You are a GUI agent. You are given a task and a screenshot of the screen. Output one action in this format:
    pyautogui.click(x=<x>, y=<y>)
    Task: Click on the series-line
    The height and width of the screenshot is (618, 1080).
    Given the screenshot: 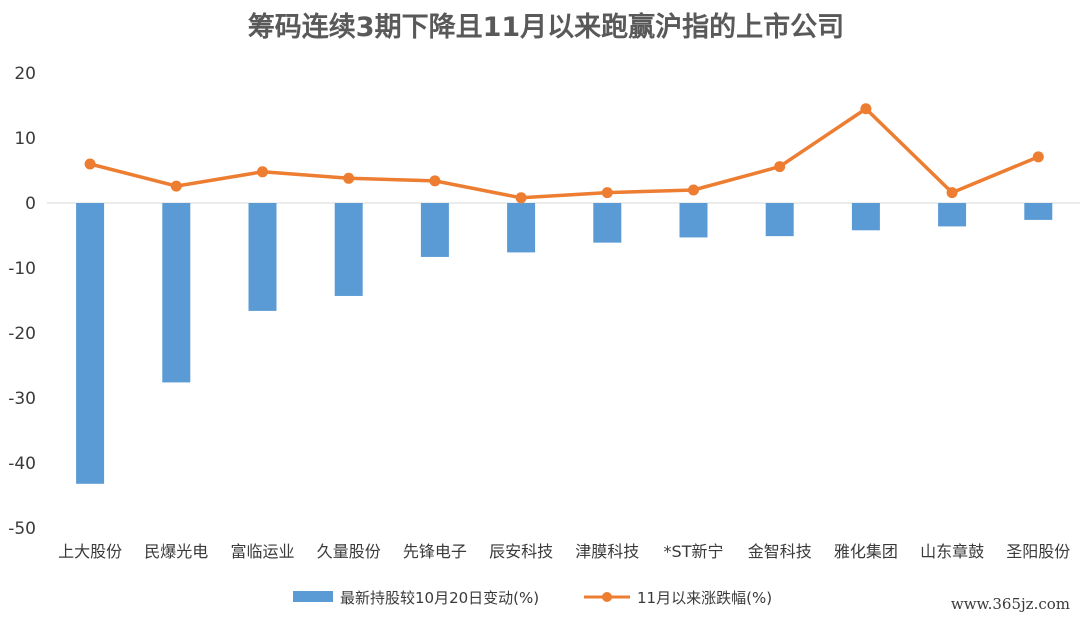 What is the action you would take?
    pyautogui.click(x=564, y=153)
    